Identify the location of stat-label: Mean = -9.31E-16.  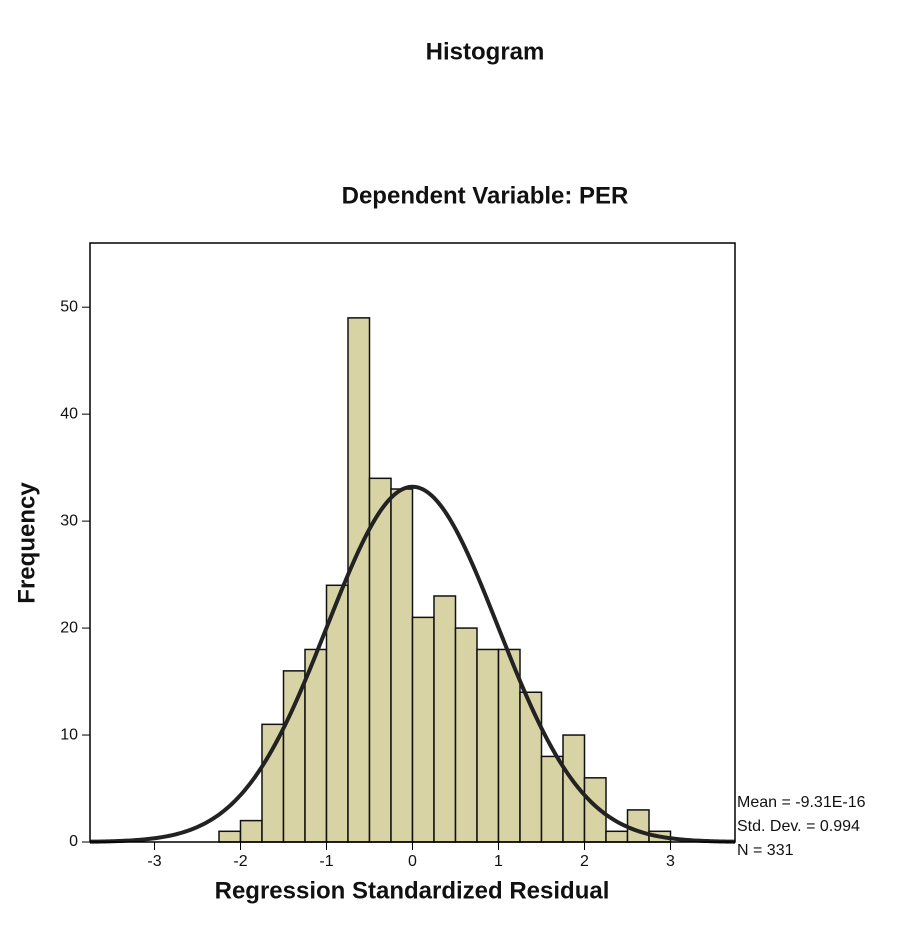
(801, 802).